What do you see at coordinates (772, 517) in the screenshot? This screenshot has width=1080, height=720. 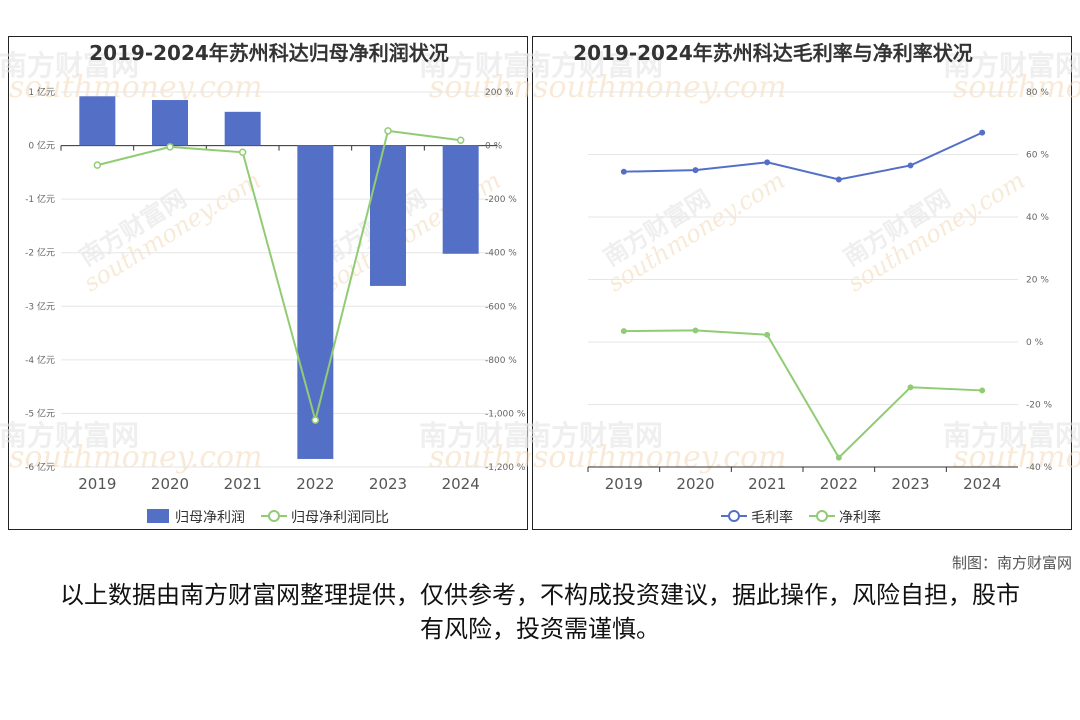 I see `legend-label: 毛利率` at bounding box center [772, 517].